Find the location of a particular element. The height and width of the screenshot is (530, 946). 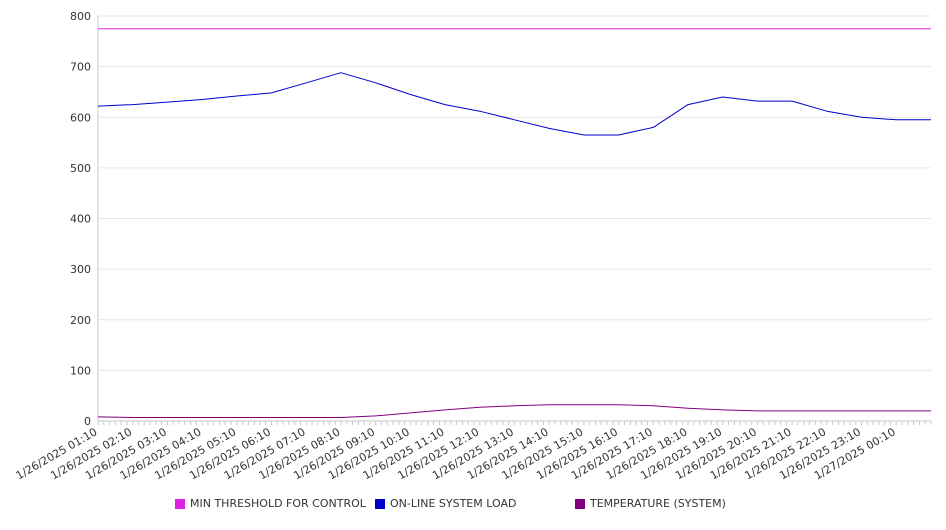

legend-item-min-threshold: MIN THRESHOLD FOR CONTROL is located at coordinates (270, 503).